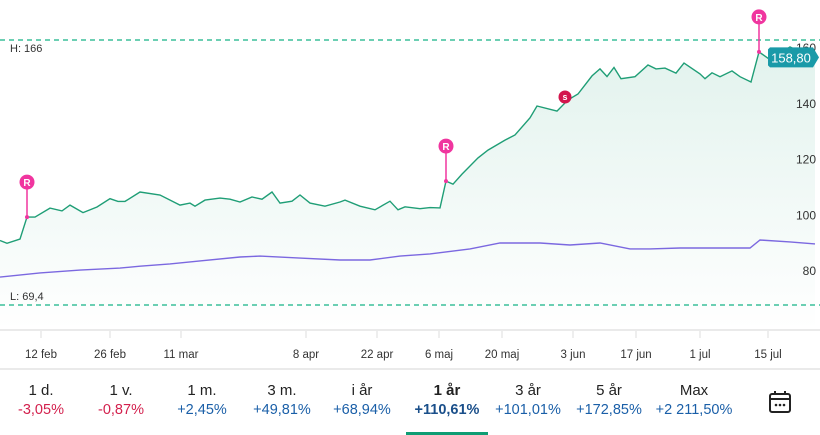  Describe the element at coordinates (810, 271) in the screenshot. I see `y-tick-label: 80` at that location.